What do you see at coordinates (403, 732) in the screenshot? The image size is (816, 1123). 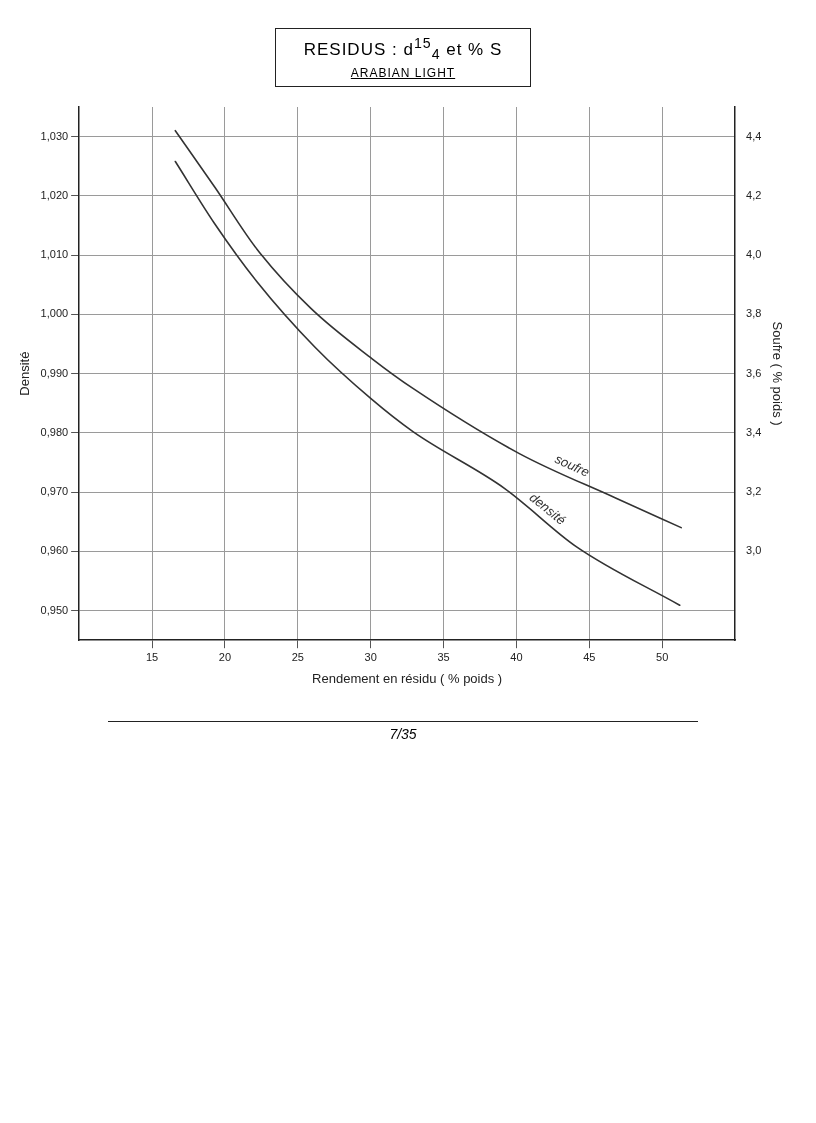 I see `text: 7/35` at bounding box center [403, 732].